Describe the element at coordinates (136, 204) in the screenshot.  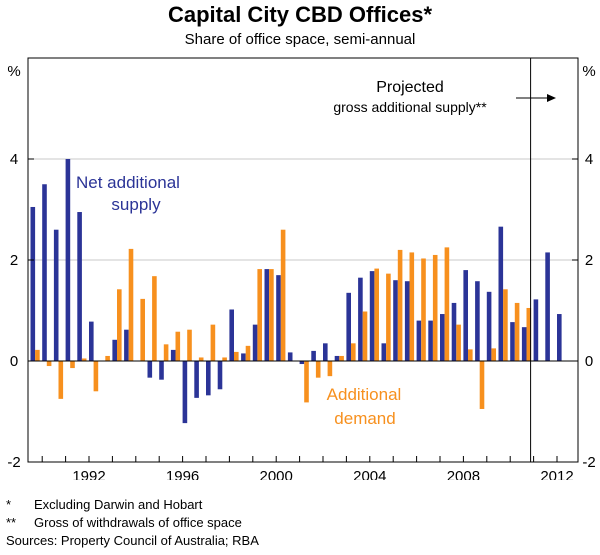
I see `supply-label: supply` at that location.